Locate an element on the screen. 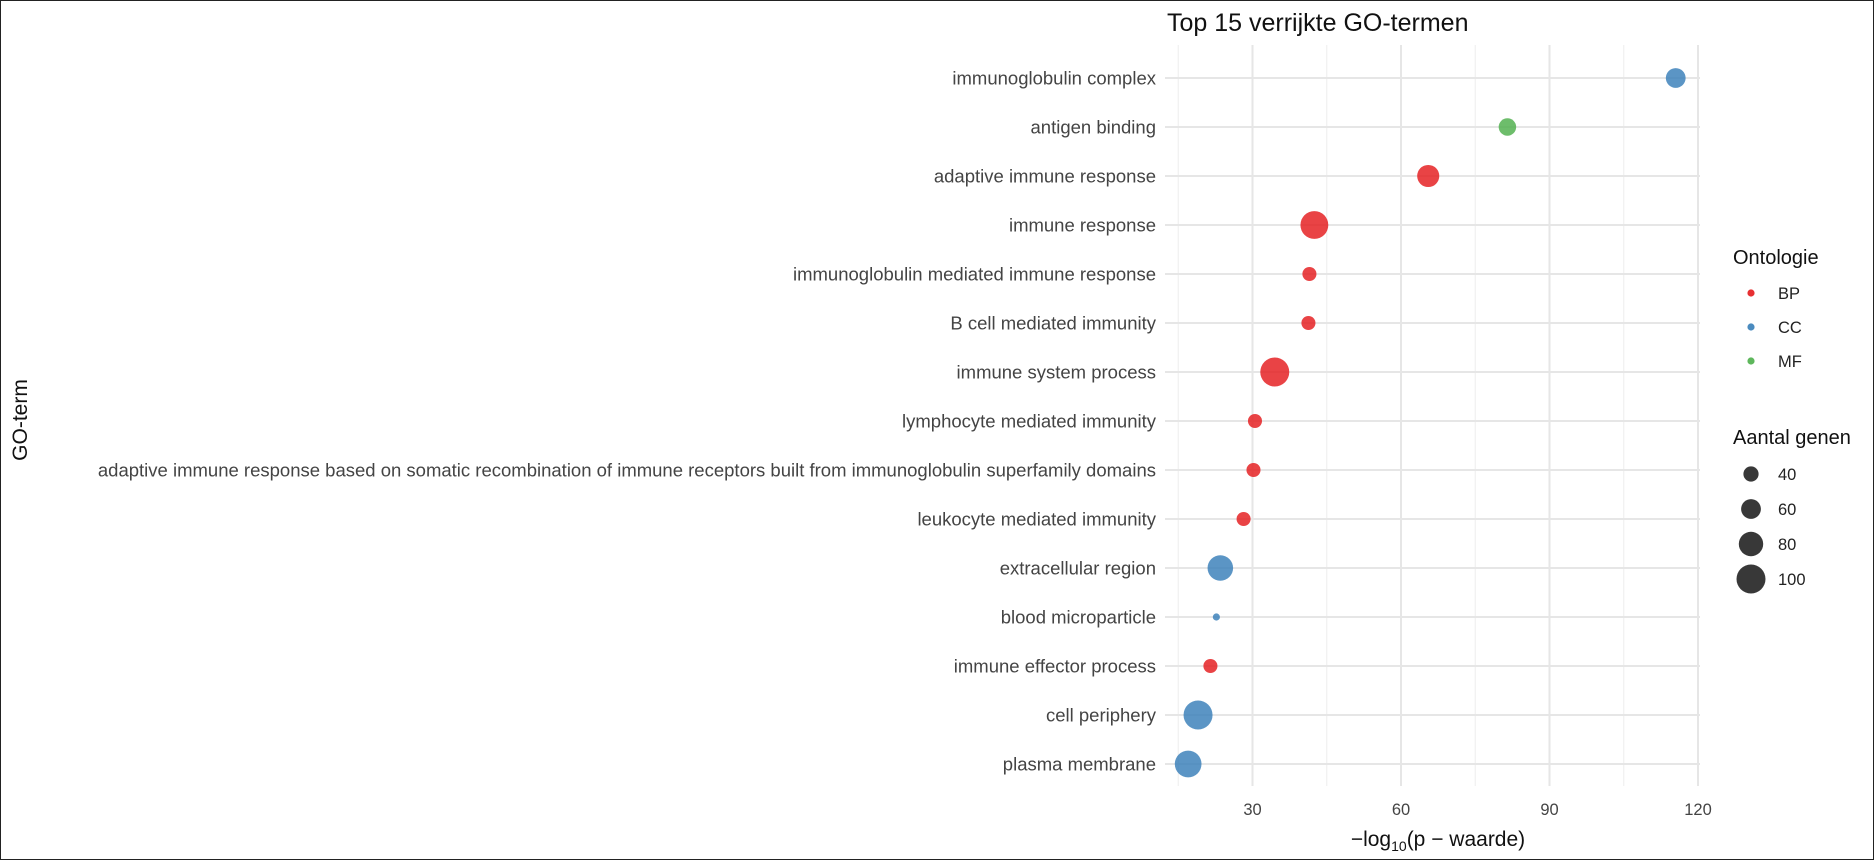  legend-key-mf is located at coordinates (1751, 361).